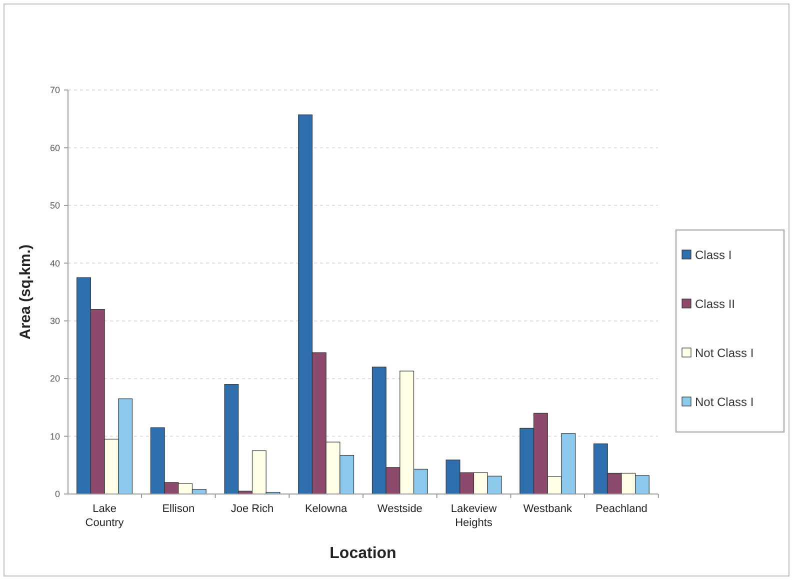  Describe the element at coordinates (399, 509) in the screenshot. I see `x-tick-label: Westside` at that location.